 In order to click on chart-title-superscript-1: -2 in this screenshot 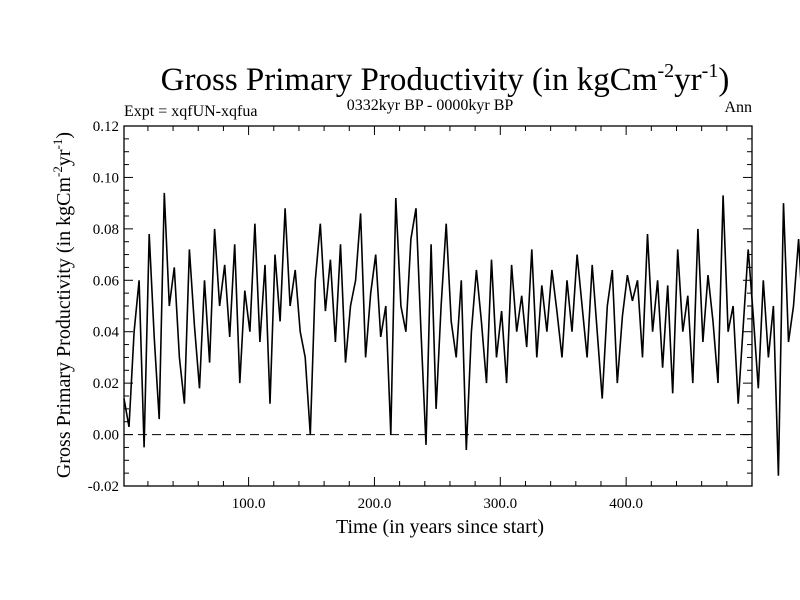, I will do `click(665, 71)`.